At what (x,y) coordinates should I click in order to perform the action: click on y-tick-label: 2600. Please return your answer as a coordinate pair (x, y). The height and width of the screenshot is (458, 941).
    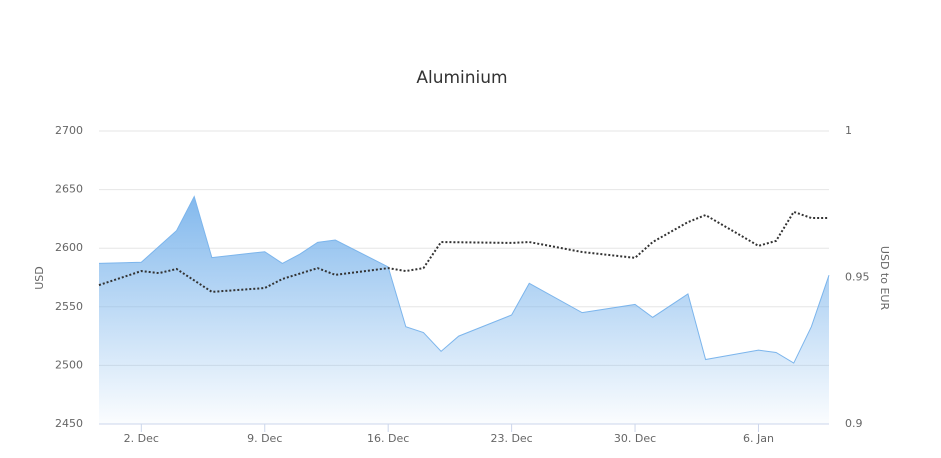
    Looking at the image, I should click on (69, 247).